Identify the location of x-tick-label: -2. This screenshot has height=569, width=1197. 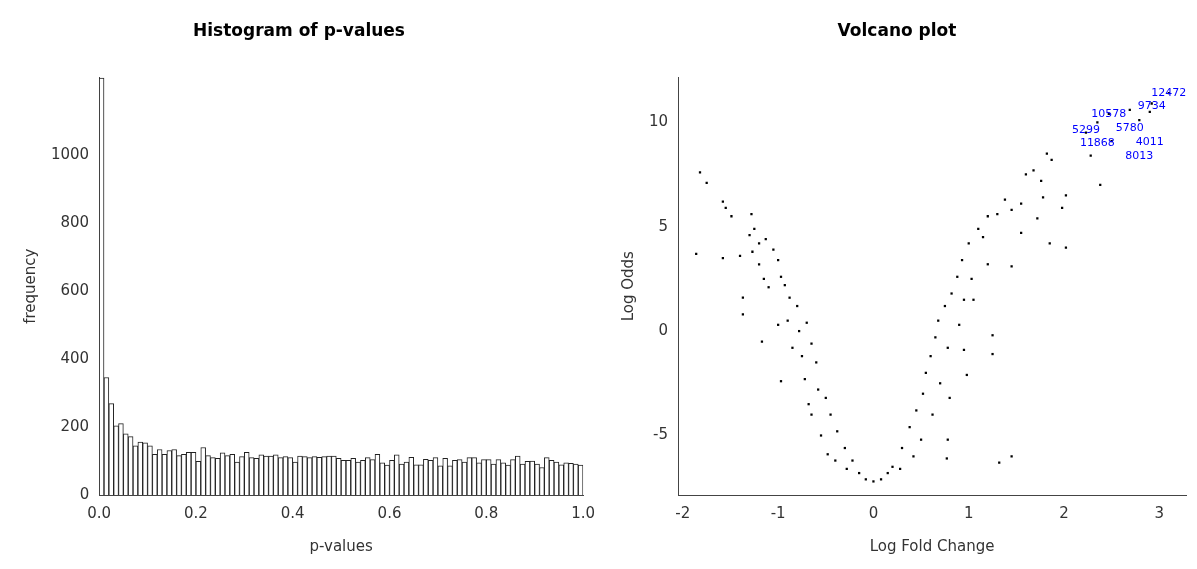
(683, 512).